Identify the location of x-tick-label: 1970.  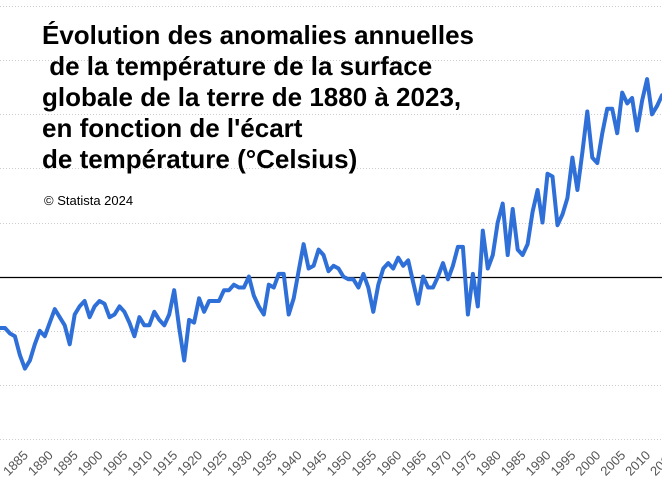
(438, 463).